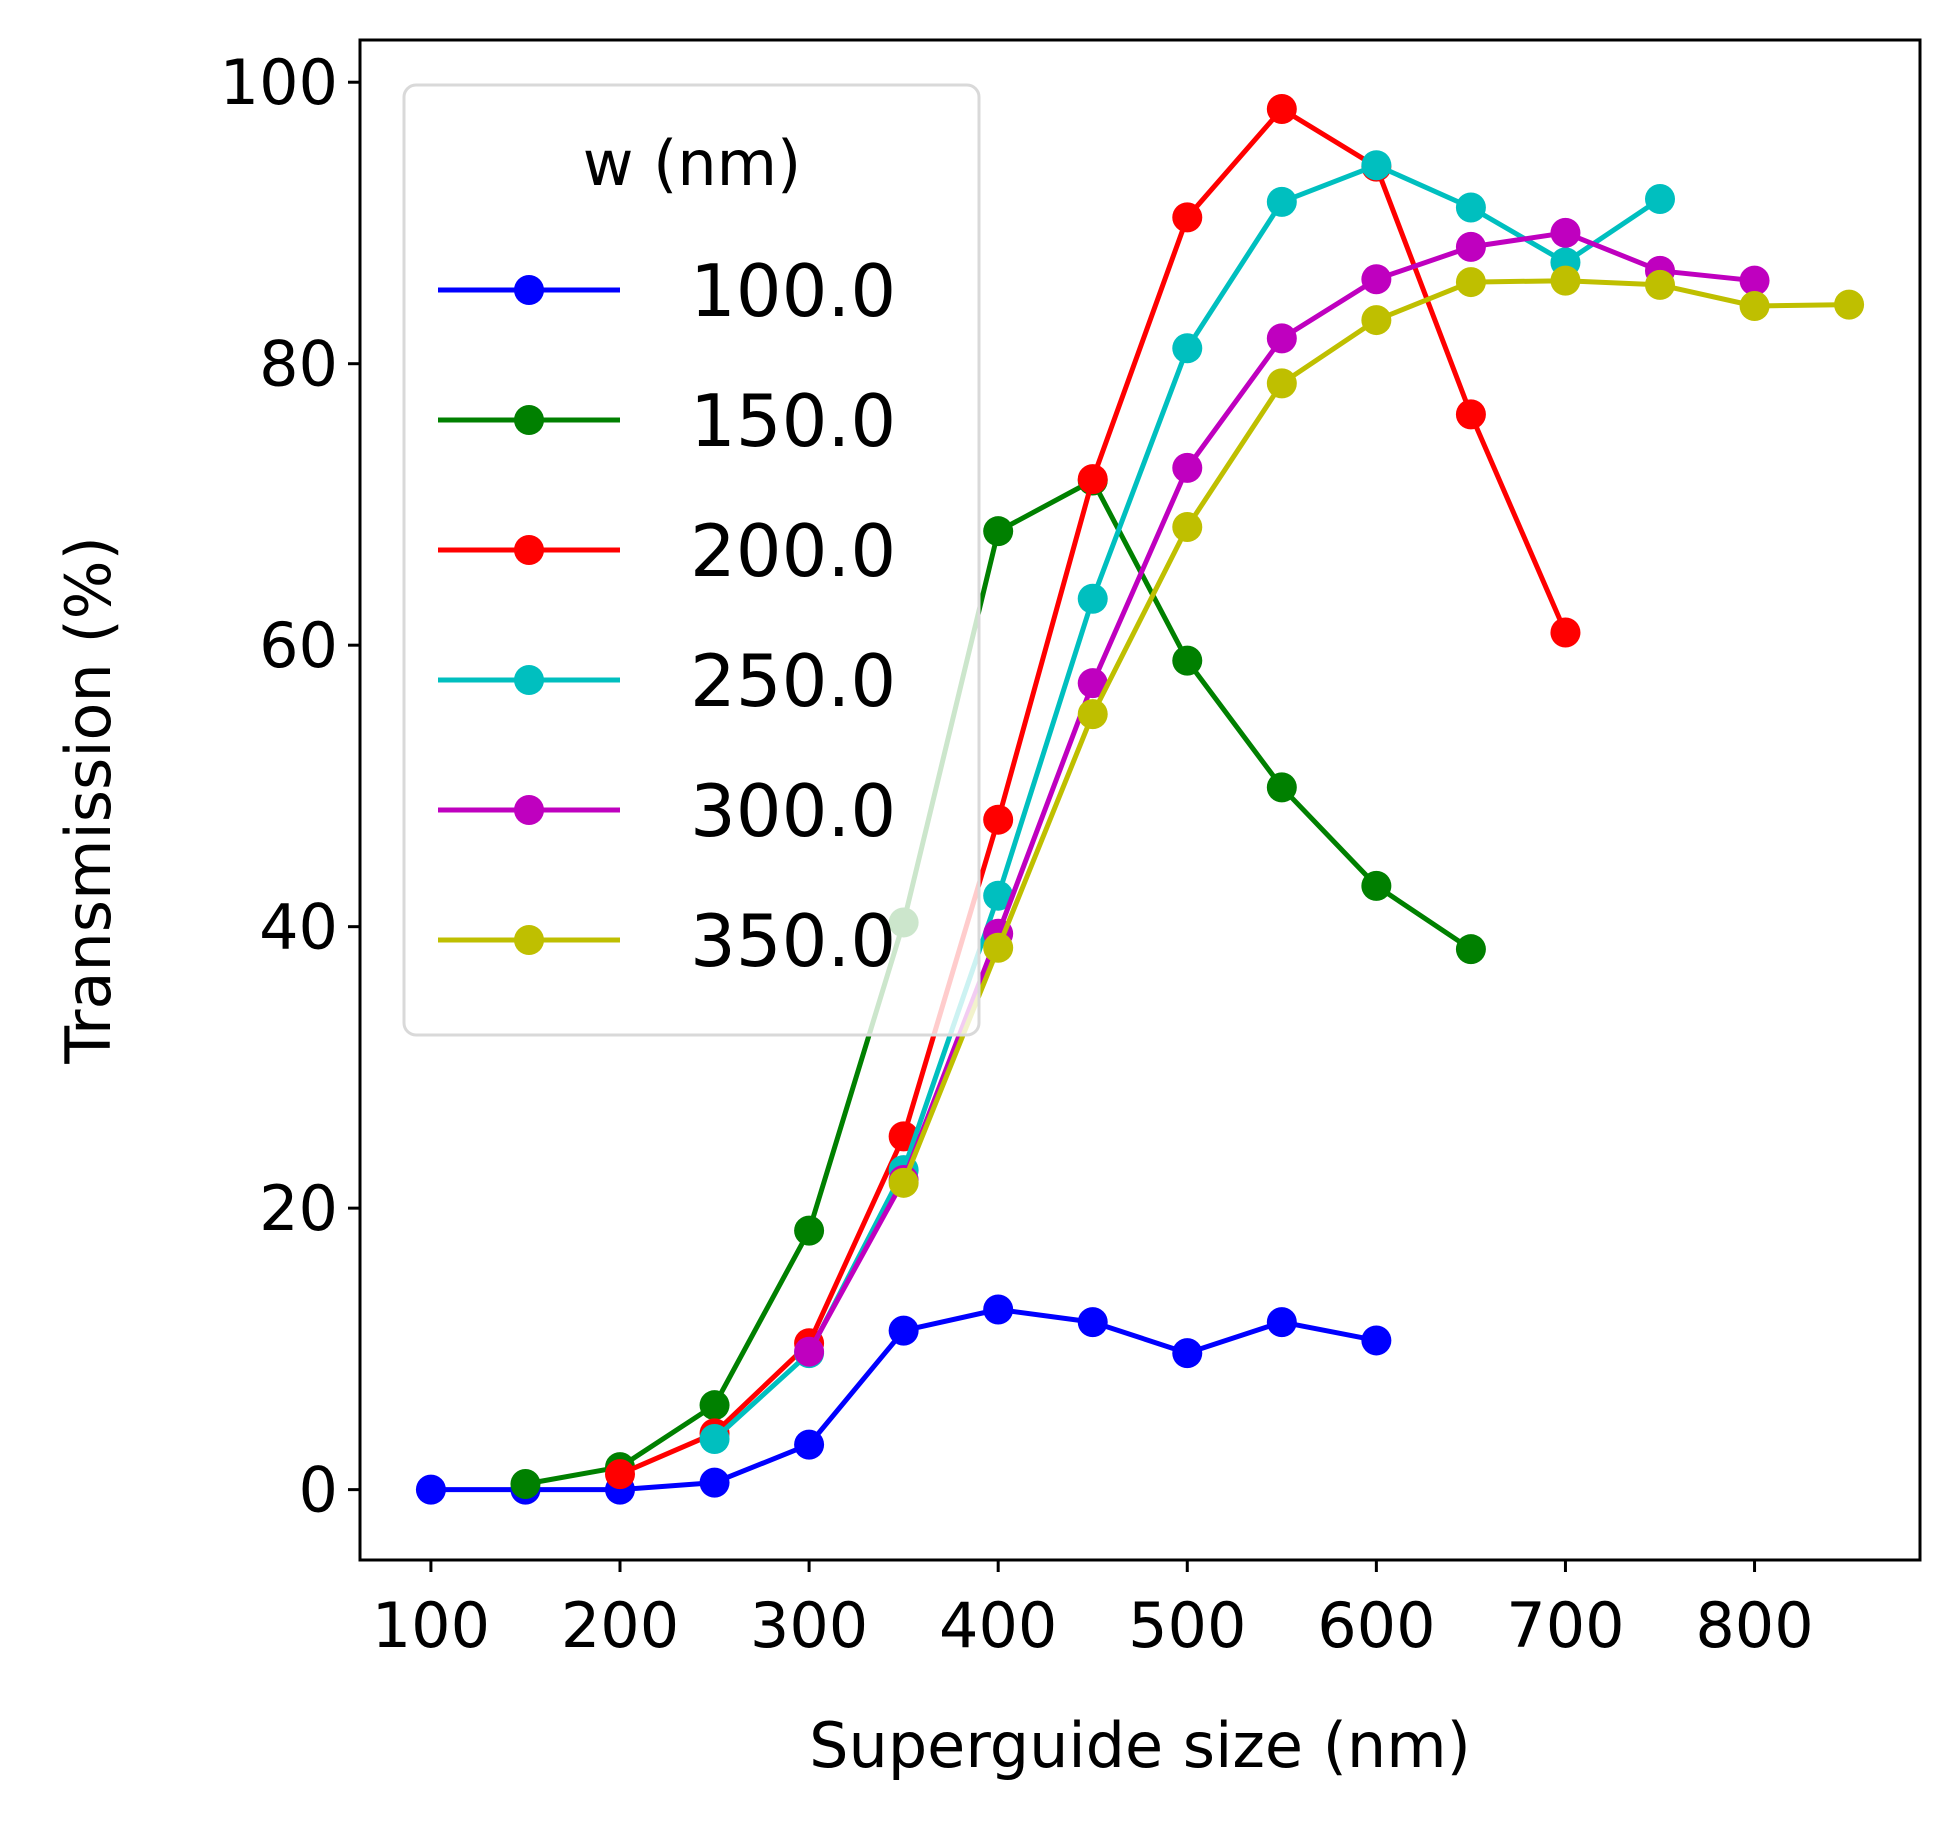 This screenshot has width=1947, height=1825. Describe the element at coordinates (298, 645) in the screenshot. I see `y-tick-label: 60` at that location.